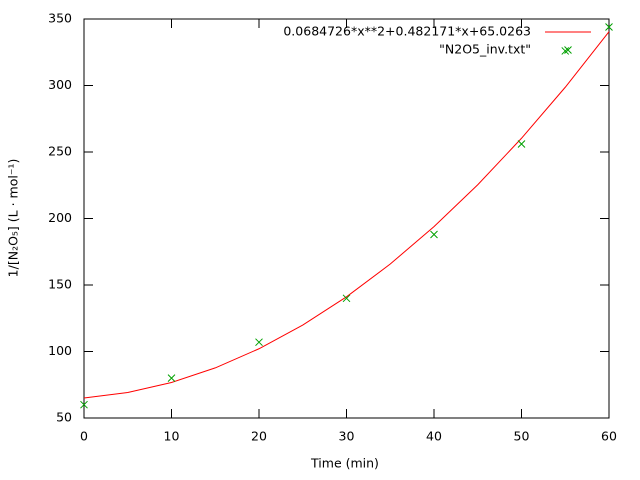 Image resolution: width=640 pixels, height=480 pixels. What do you see at coordinates (60, 284) in the screenshot?
I see `y-tick-label: 150` at bounding box center [60, 284].